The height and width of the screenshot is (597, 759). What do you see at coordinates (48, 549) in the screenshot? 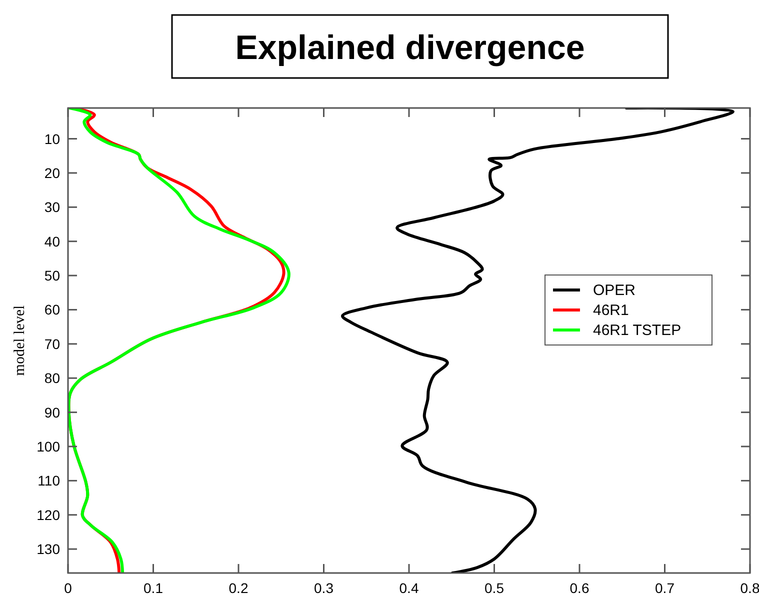
I see `y-tick-label: 130` at bounding box center [48, 549].